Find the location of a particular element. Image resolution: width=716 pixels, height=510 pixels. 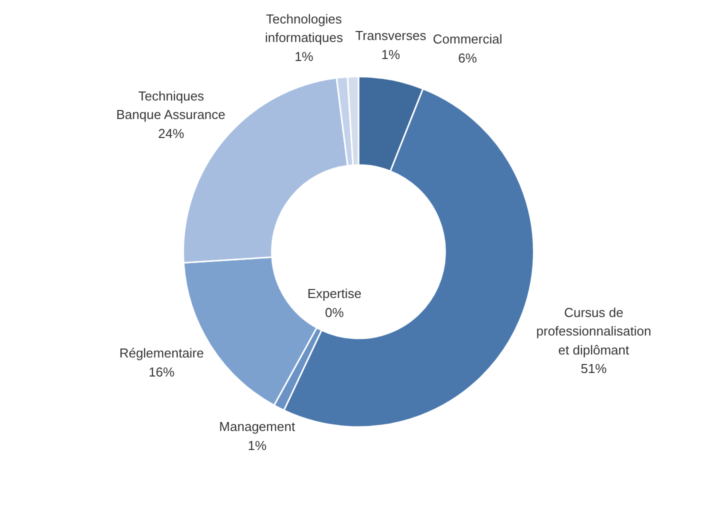

slice-label: Techniques Banque Assurance is located at coordinates (171, 105).